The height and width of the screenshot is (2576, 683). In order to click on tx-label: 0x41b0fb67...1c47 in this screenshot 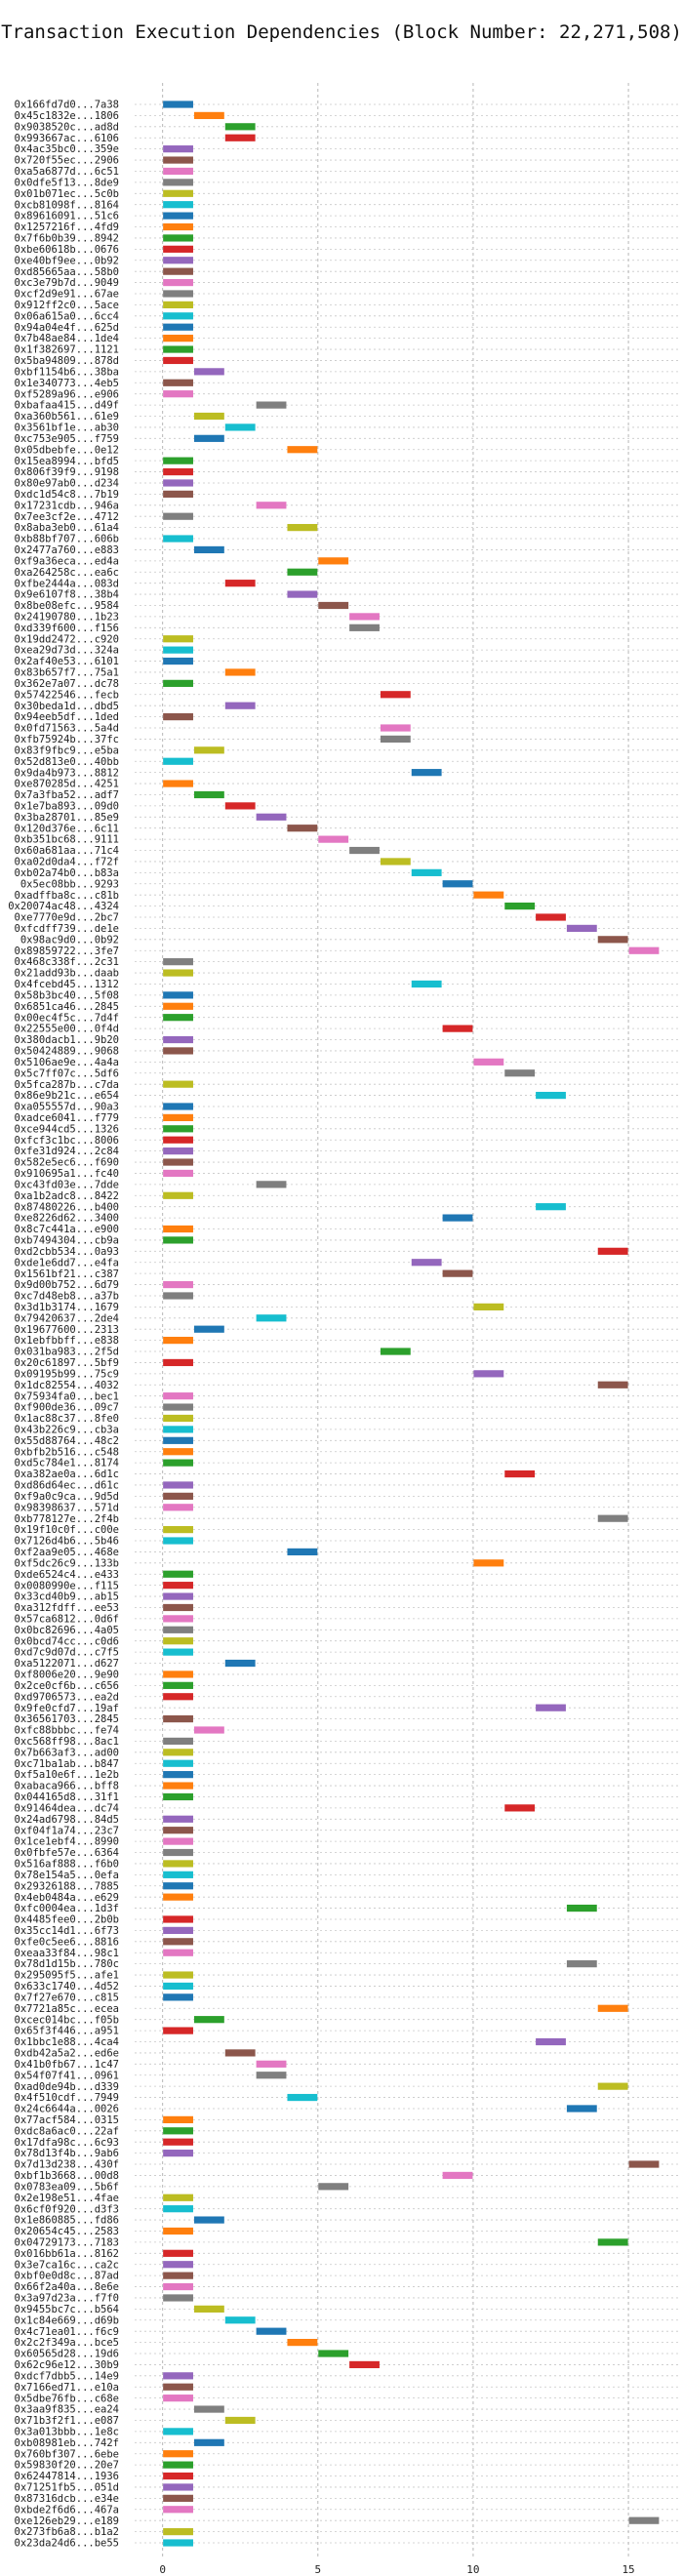, I will do `click(67, 2065)`.